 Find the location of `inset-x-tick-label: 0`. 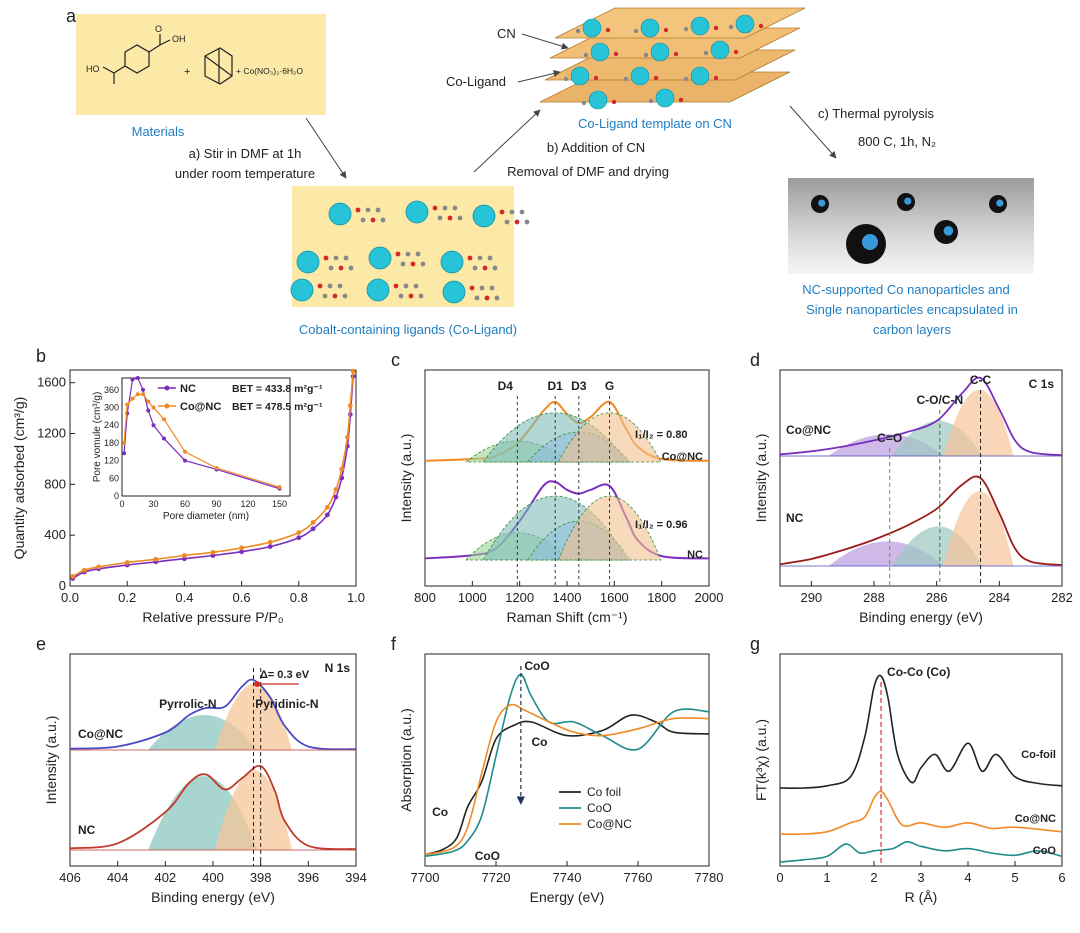

inset-x-tick-label: 0 is located at coordinates (121, 504).